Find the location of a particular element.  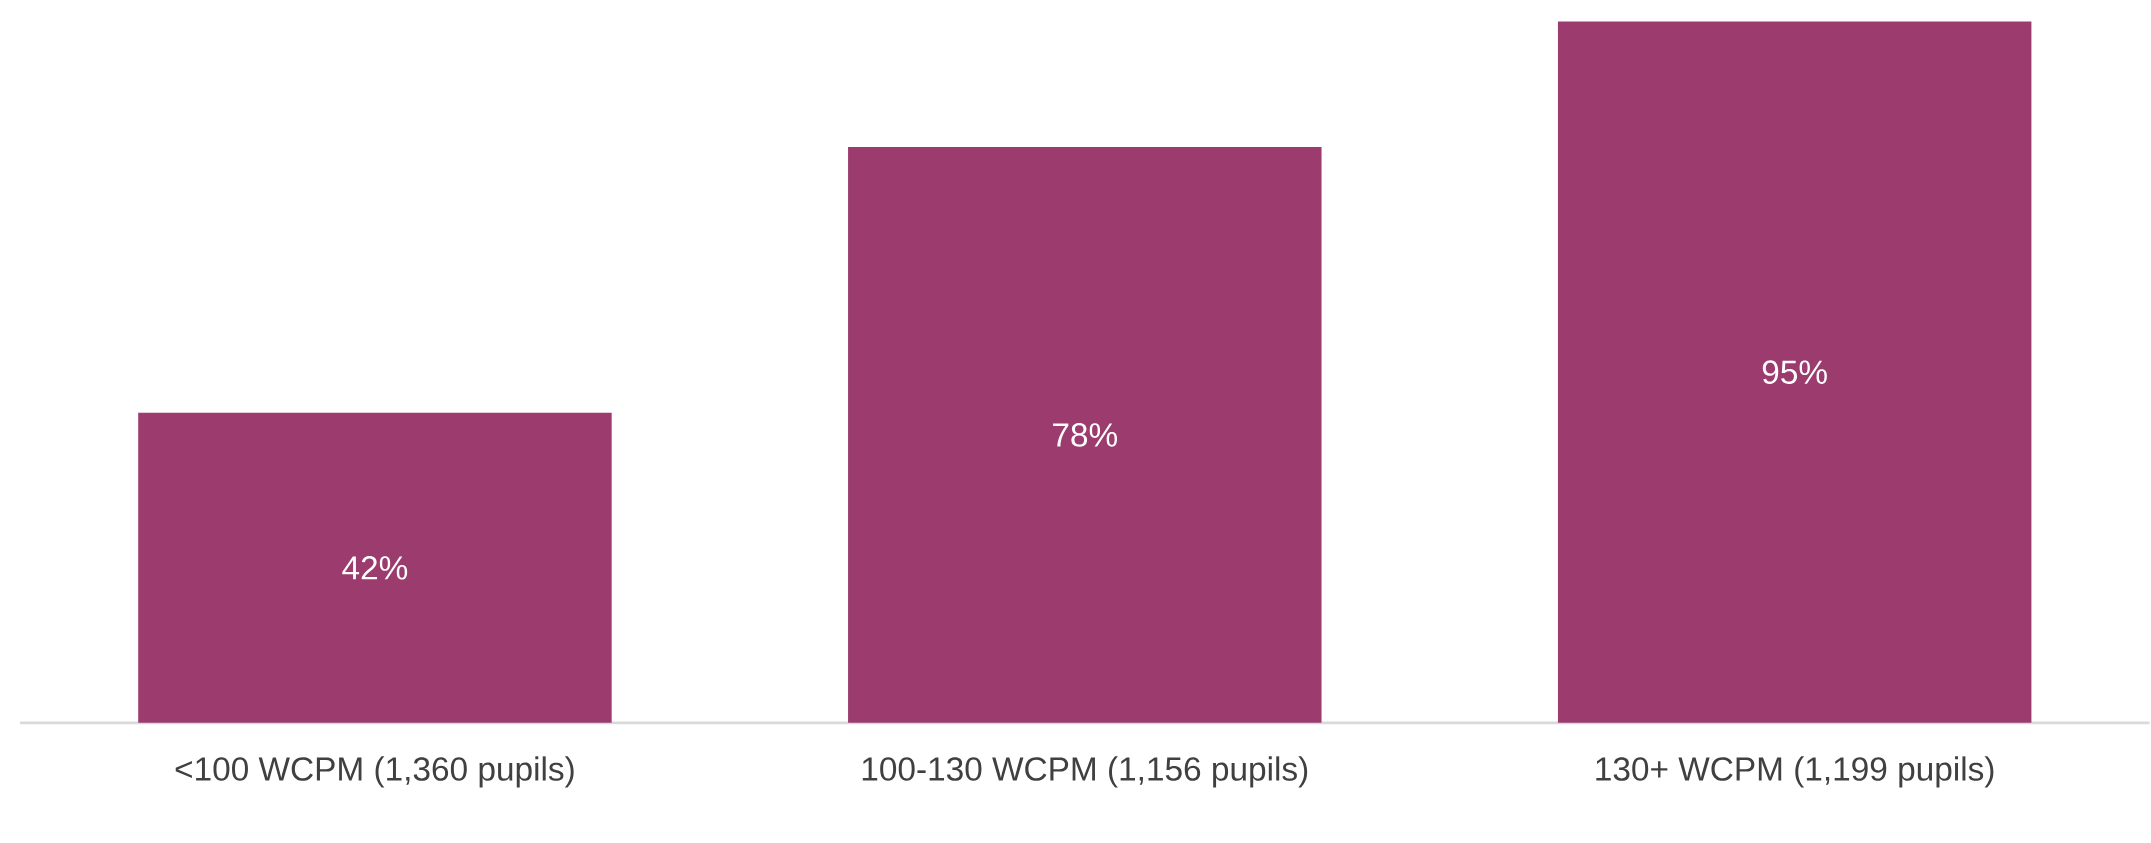

data-label: 95% is located at coordinates (1794, 372).